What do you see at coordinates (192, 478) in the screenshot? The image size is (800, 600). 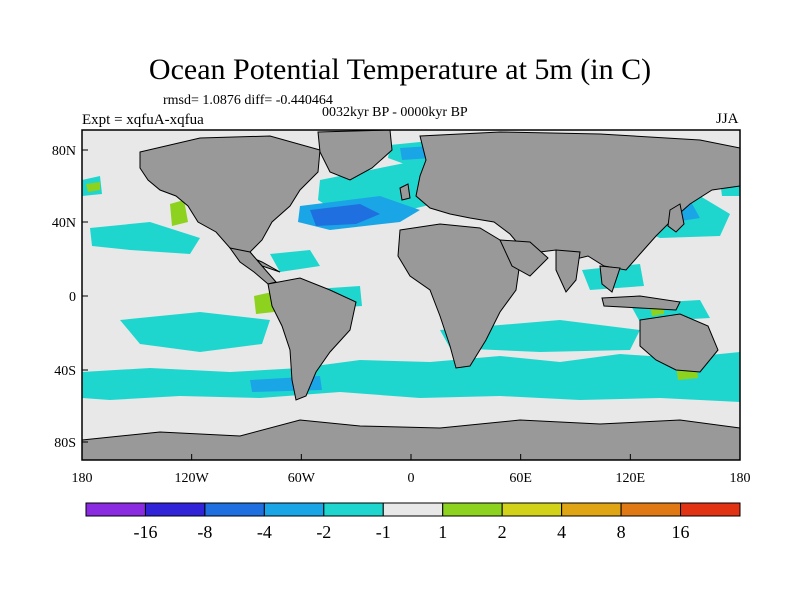 I see `lon-tick-label: 120W` at bounding box center [192, 478].